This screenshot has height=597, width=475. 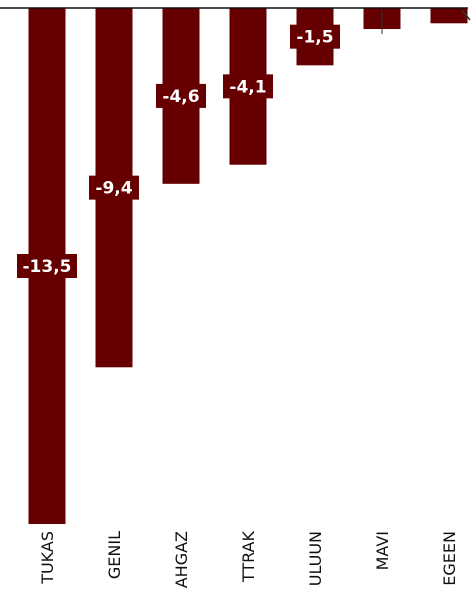 I want to click on x-tick-mavi: MAVI, so click(x=382, y=550).